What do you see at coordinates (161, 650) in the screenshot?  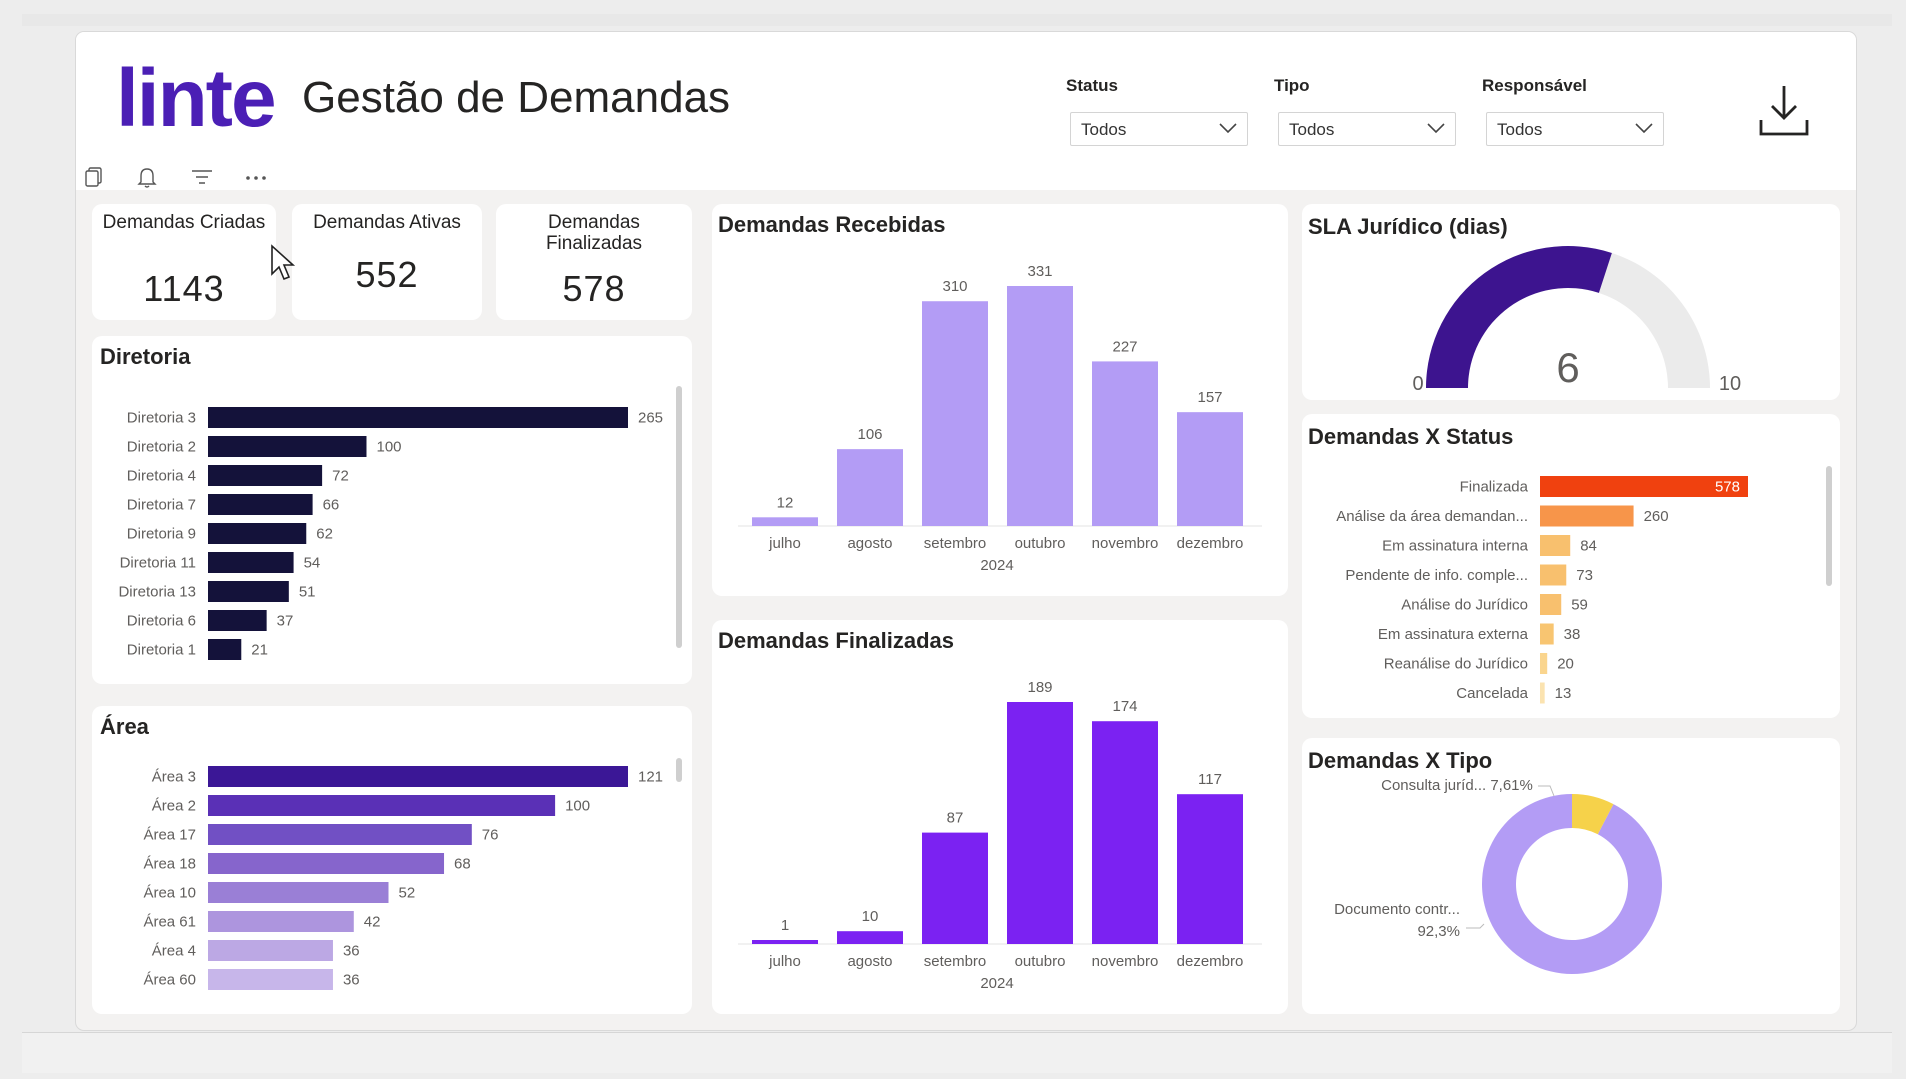 I see `category-label: Diretoria 1` at bounding box center [161, 650].